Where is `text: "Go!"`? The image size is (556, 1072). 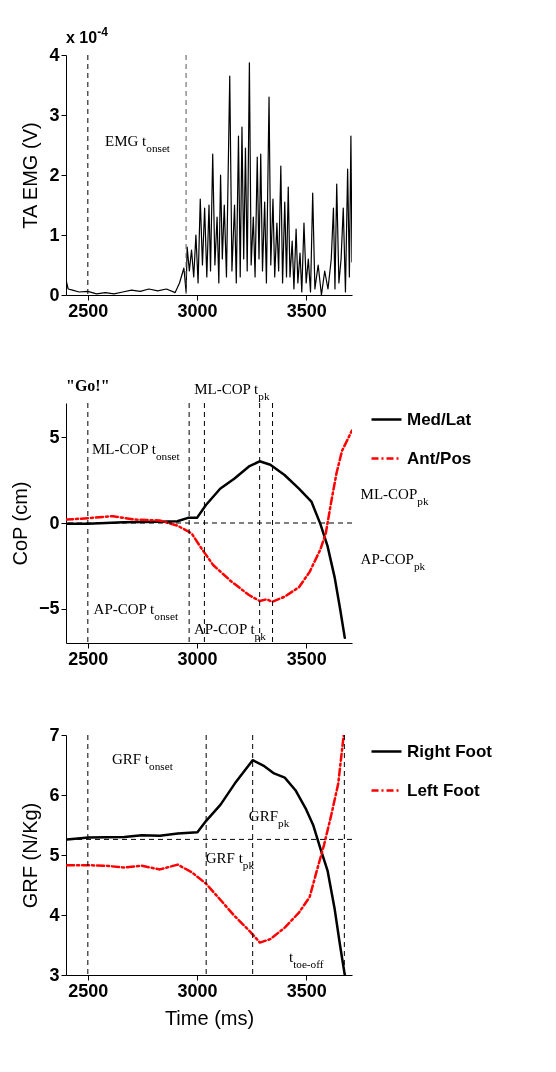 text: "Go!" is located at coordinates (88, 386).